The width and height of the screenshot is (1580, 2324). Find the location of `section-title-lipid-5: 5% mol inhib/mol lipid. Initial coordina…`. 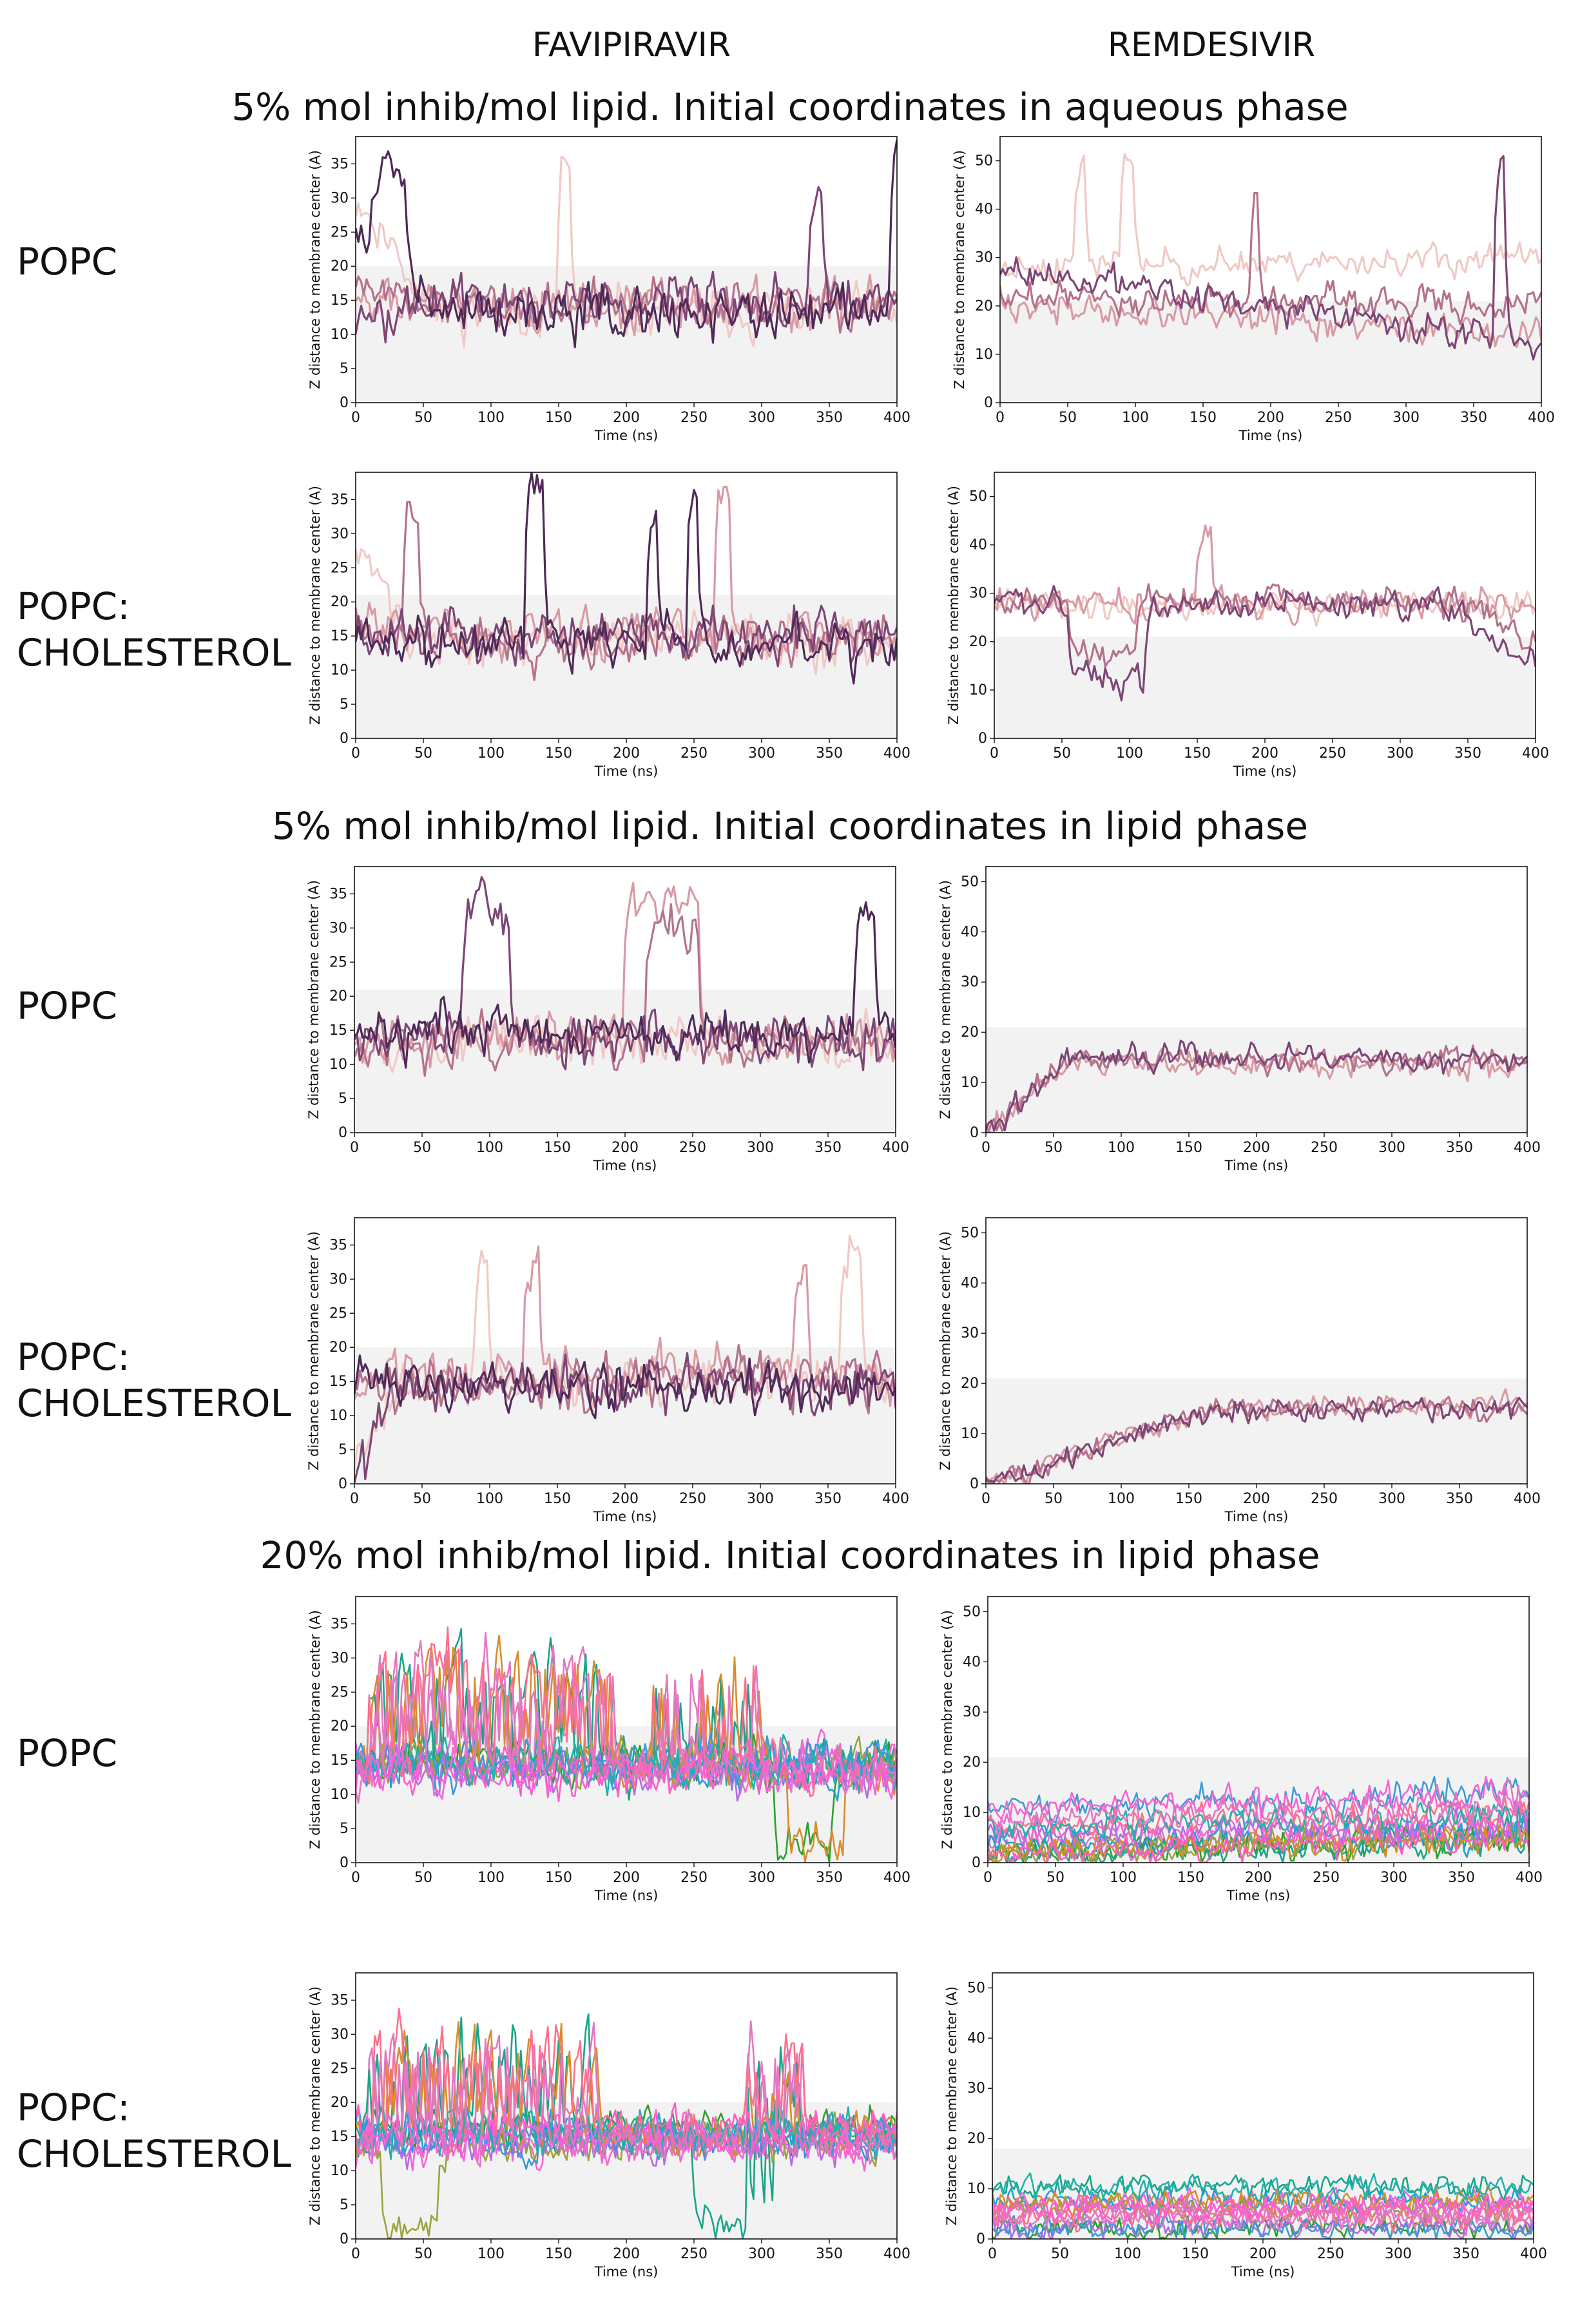

section-title-lipid-5: 5% mol inhib/mol lipid. Initial coordina… is located at coordinates (790, 826).